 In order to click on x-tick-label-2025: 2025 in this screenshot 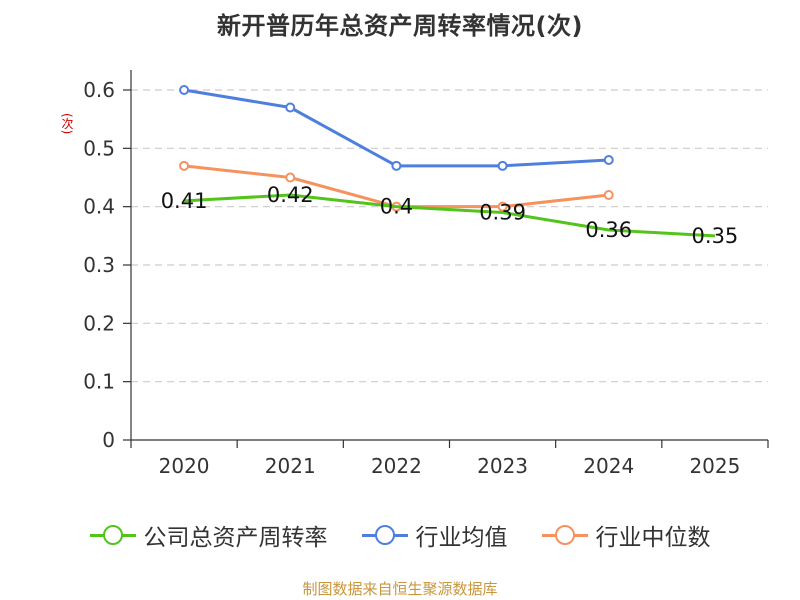, I will do `click(714, 466)`.